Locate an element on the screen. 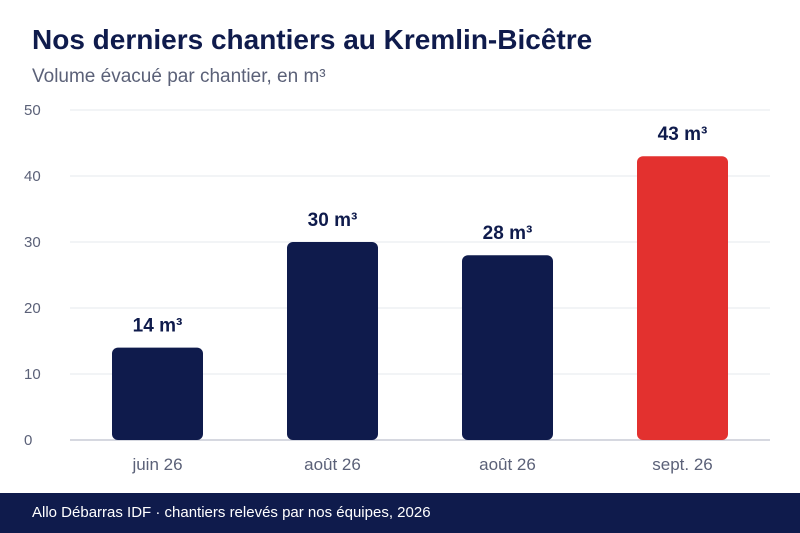 Image resolution: width=800 pixels, height=533 pixels. y-tick-label: 0 is located at coordinates (28, 440).